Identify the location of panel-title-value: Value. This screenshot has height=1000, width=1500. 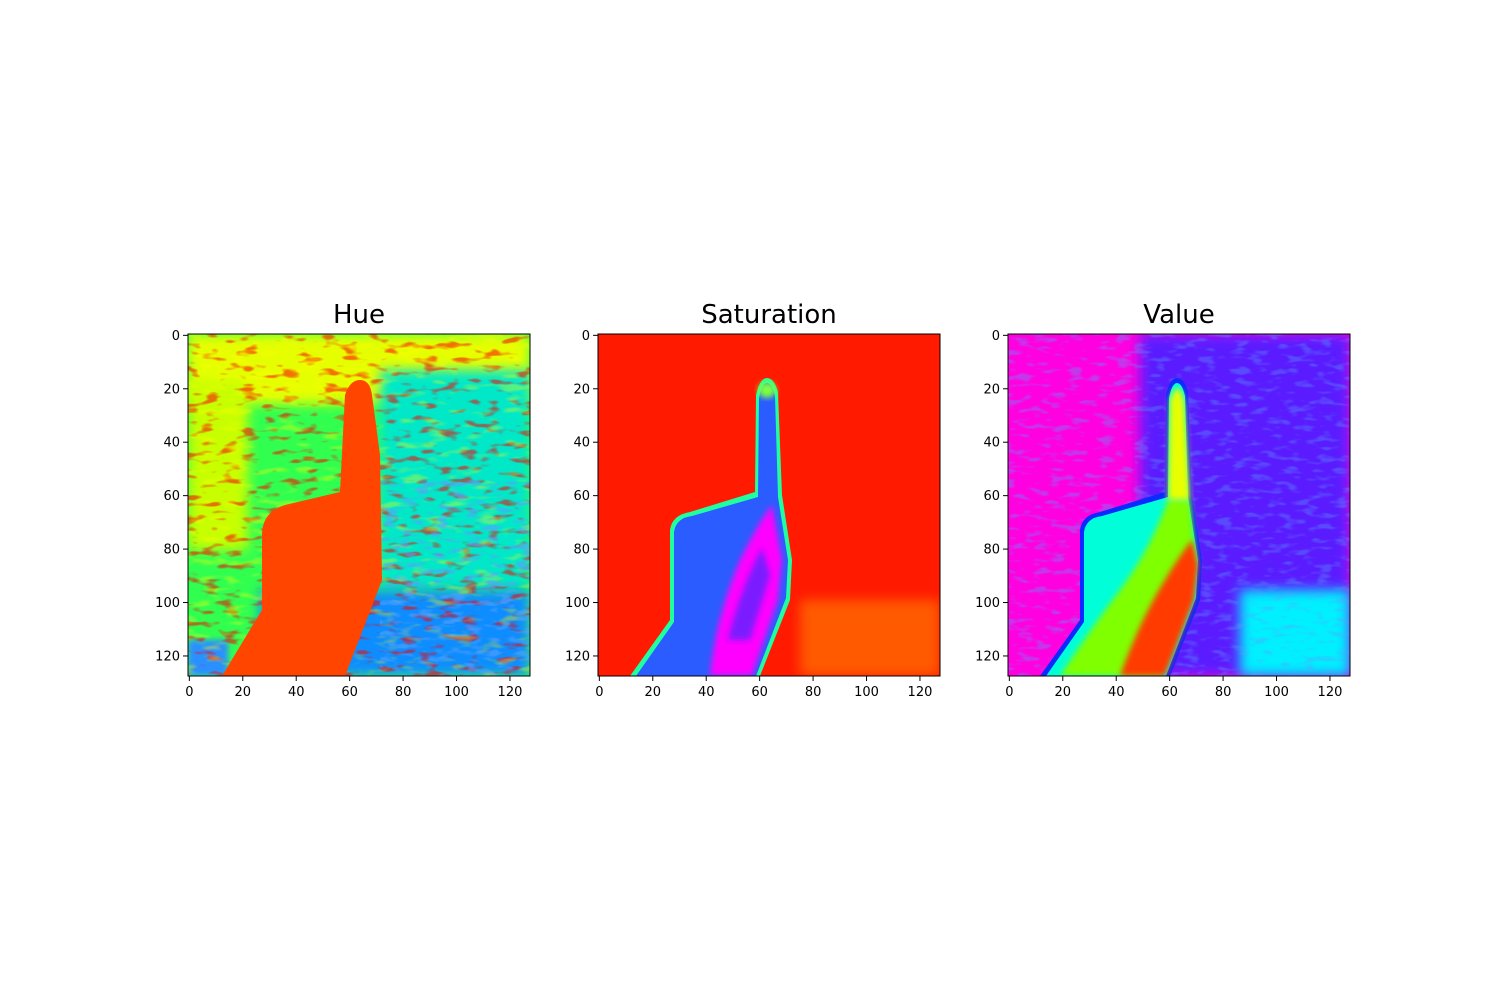
(1179, 315).